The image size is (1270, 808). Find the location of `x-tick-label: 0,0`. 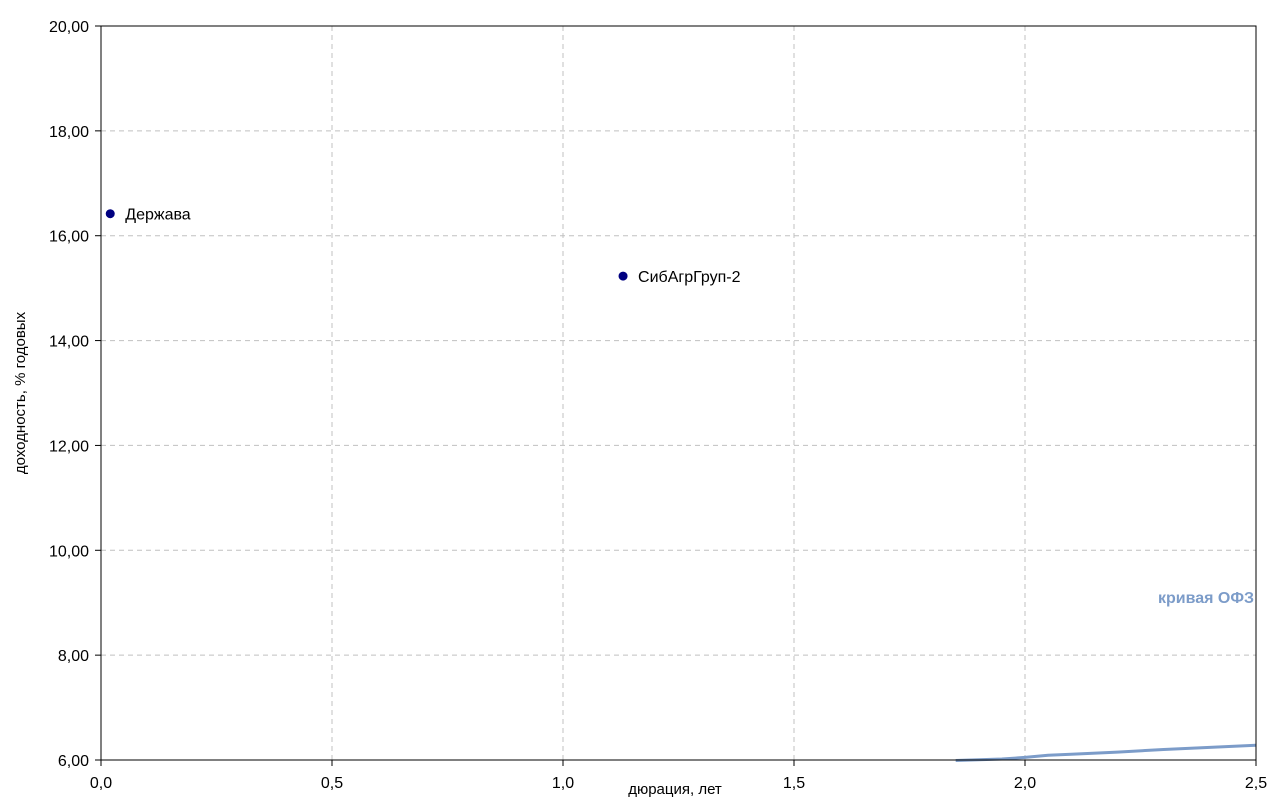

x-tick-label: 0,0 is located at coordinates (101, 783).